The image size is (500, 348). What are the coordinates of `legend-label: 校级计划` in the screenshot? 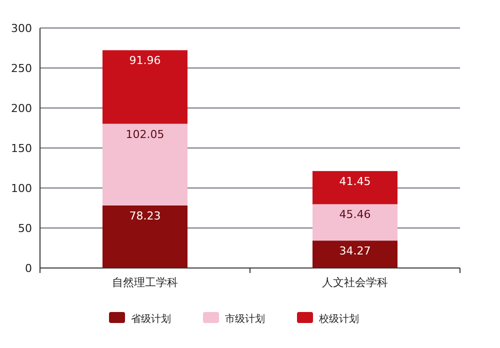 It's located at (338, 319).